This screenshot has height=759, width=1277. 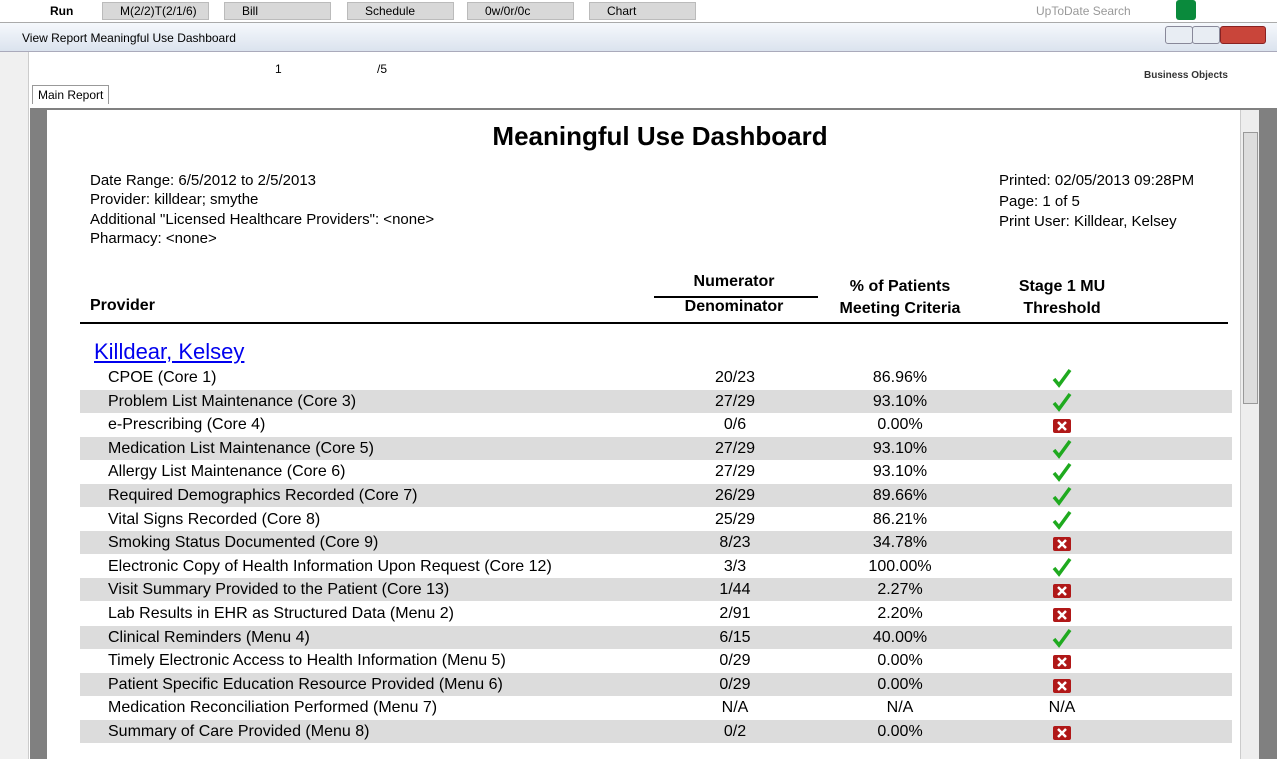 What do you see at coordinates (169, 351) in the screenshot?
I see `provider-link: Killdear, Kelsey` at bounding box center [169, 351].